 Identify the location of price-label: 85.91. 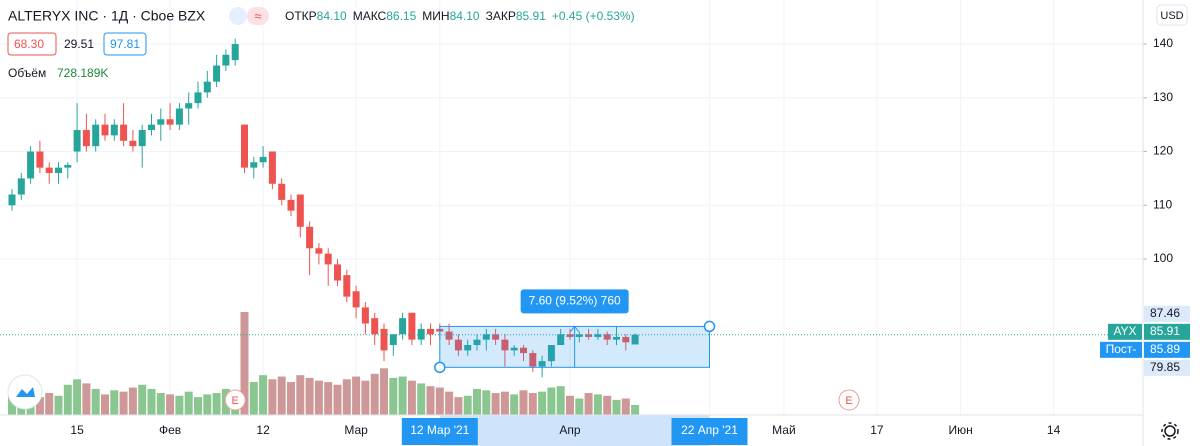
(1165, 331).